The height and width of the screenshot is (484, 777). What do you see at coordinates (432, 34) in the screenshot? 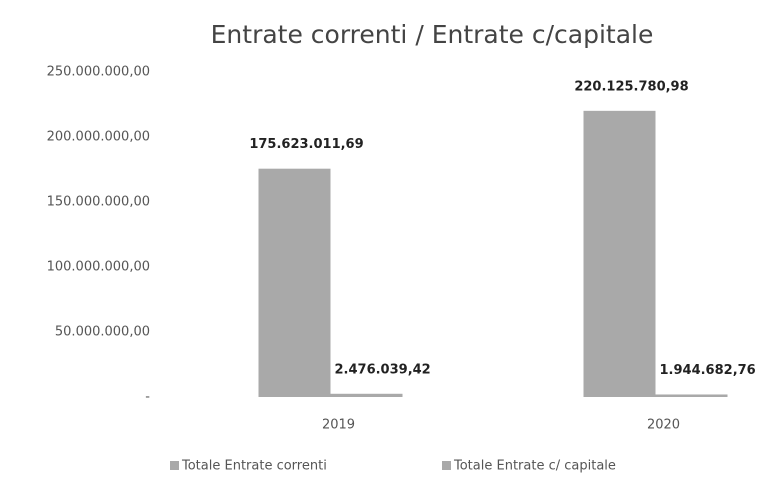
I see `chart-title: Entrate correnti / Entrate c/capitale` at bounding box center [432, 34].